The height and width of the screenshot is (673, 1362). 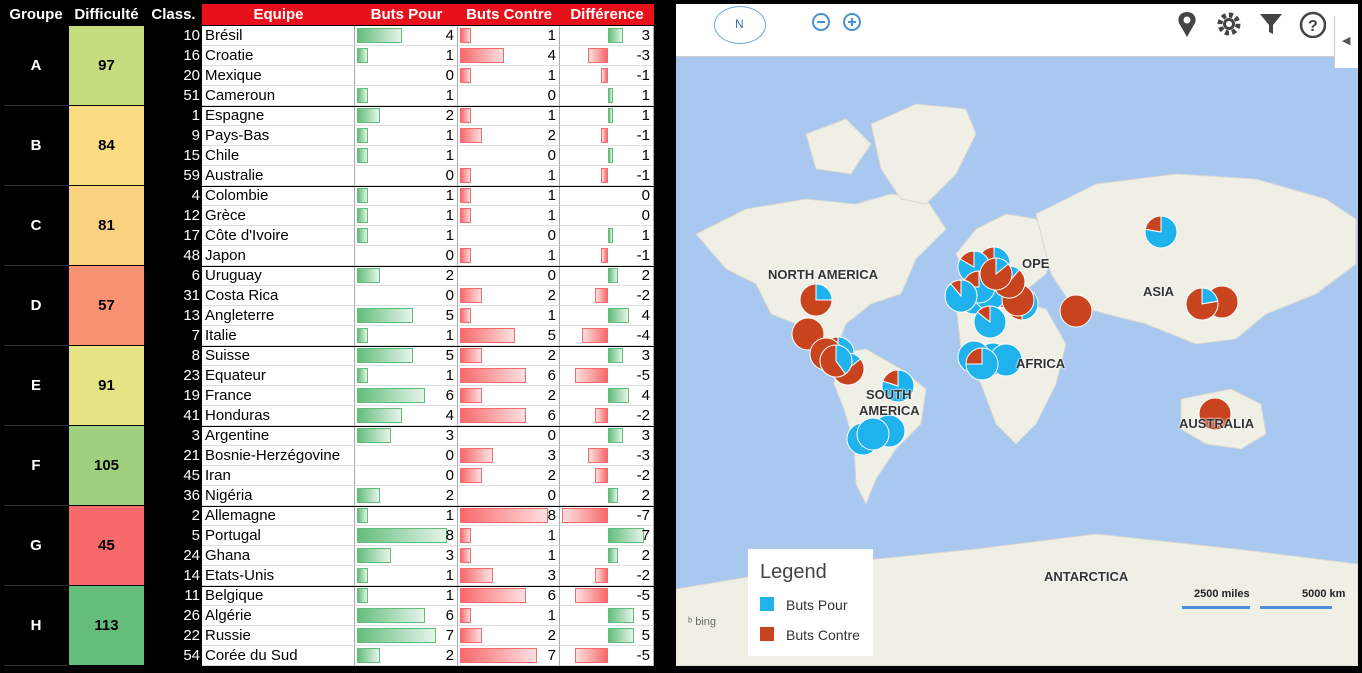 I want to click on header-class: Class., so click(x=173, y=14).